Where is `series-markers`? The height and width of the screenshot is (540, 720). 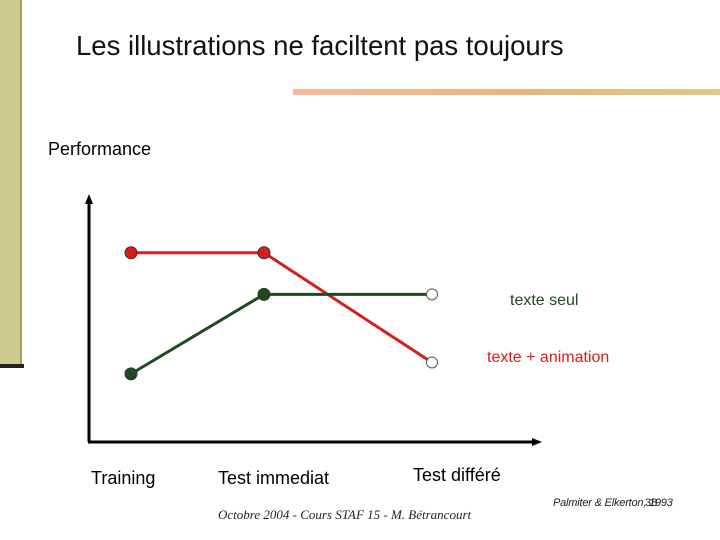 series-markers is located at coordinates (281, 313).